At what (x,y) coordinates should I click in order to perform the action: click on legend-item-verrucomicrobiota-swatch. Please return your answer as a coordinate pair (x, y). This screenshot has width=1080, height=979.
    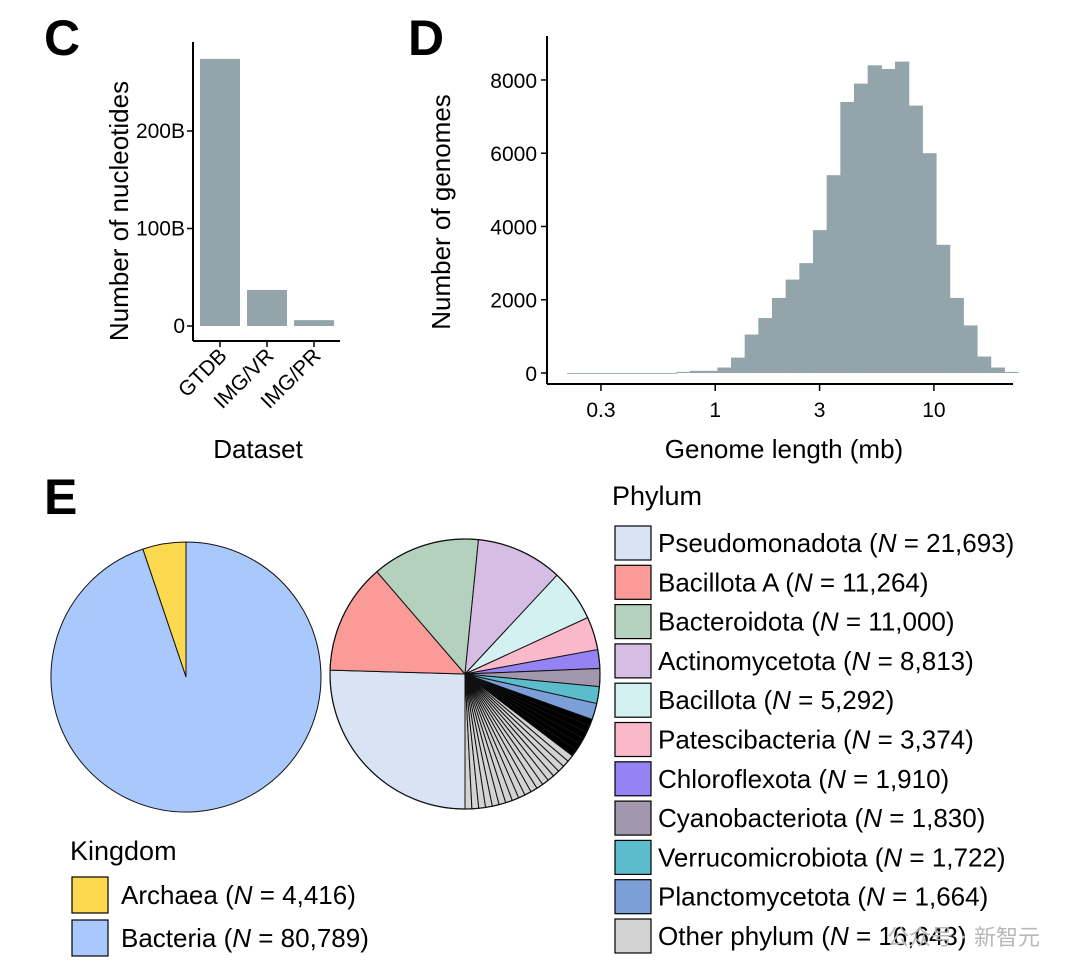
    Looking at the image, I should click on (633, 857).